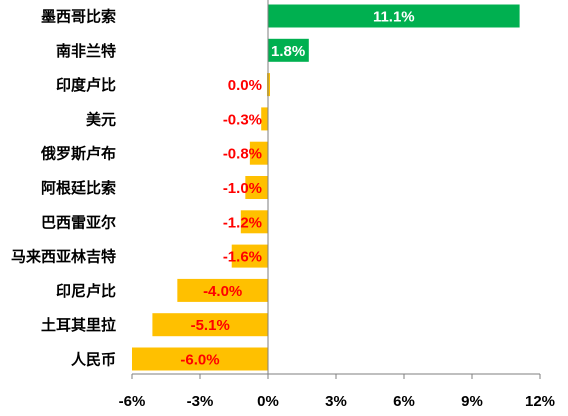 The width and height of the screenshot is (568, 416). Describe the element at coordinates (242, 154) in the screenshot. I see `data-label-4: -0.8%` at that location.